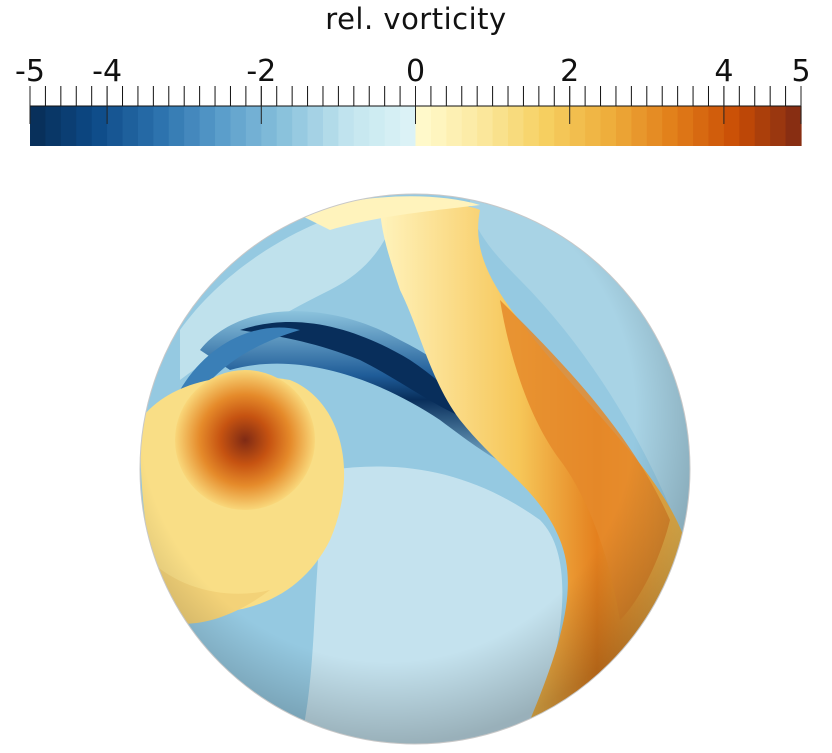 The image size is (832, 753). What do you see at coordinates (416, 19) in the screenshot?
I see `colorbar-title: rel. vorticity` at bounding box center [416, 19].